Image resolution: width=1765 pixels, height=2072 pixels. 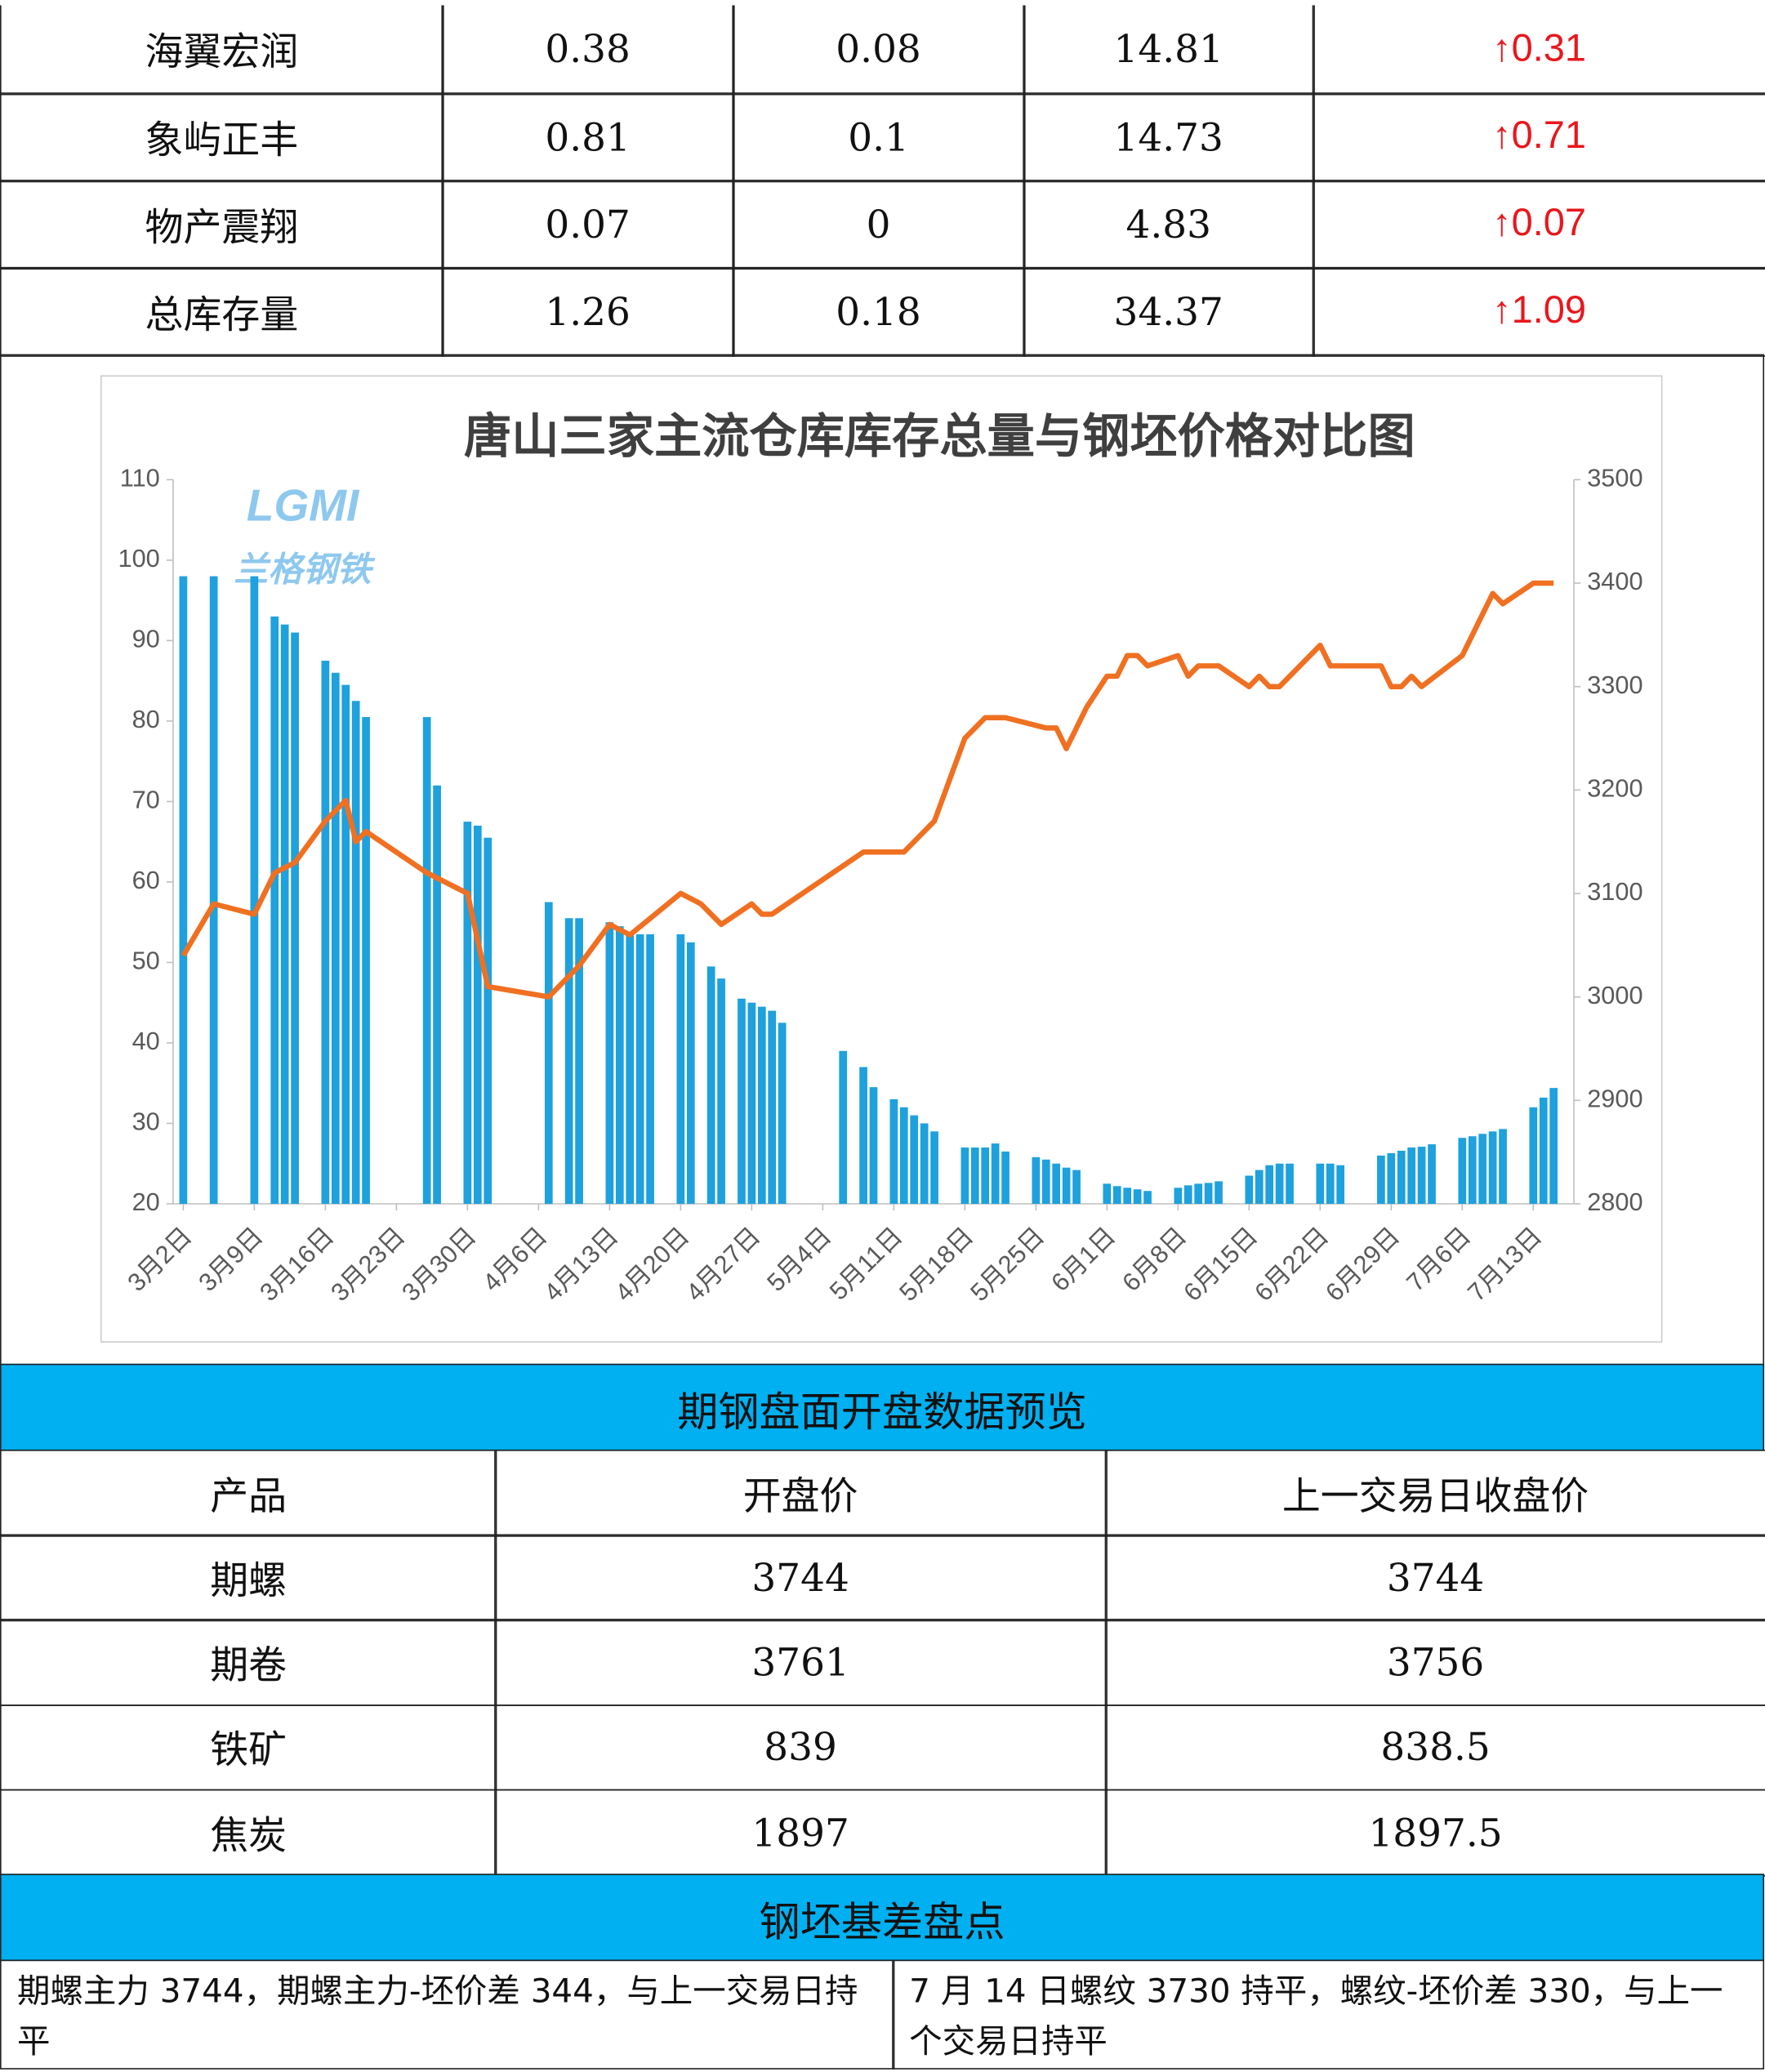 What do you see at coordinates (878, 225) in the screenshot?
I see `table-value: 0` at bounding box center [878, 225].